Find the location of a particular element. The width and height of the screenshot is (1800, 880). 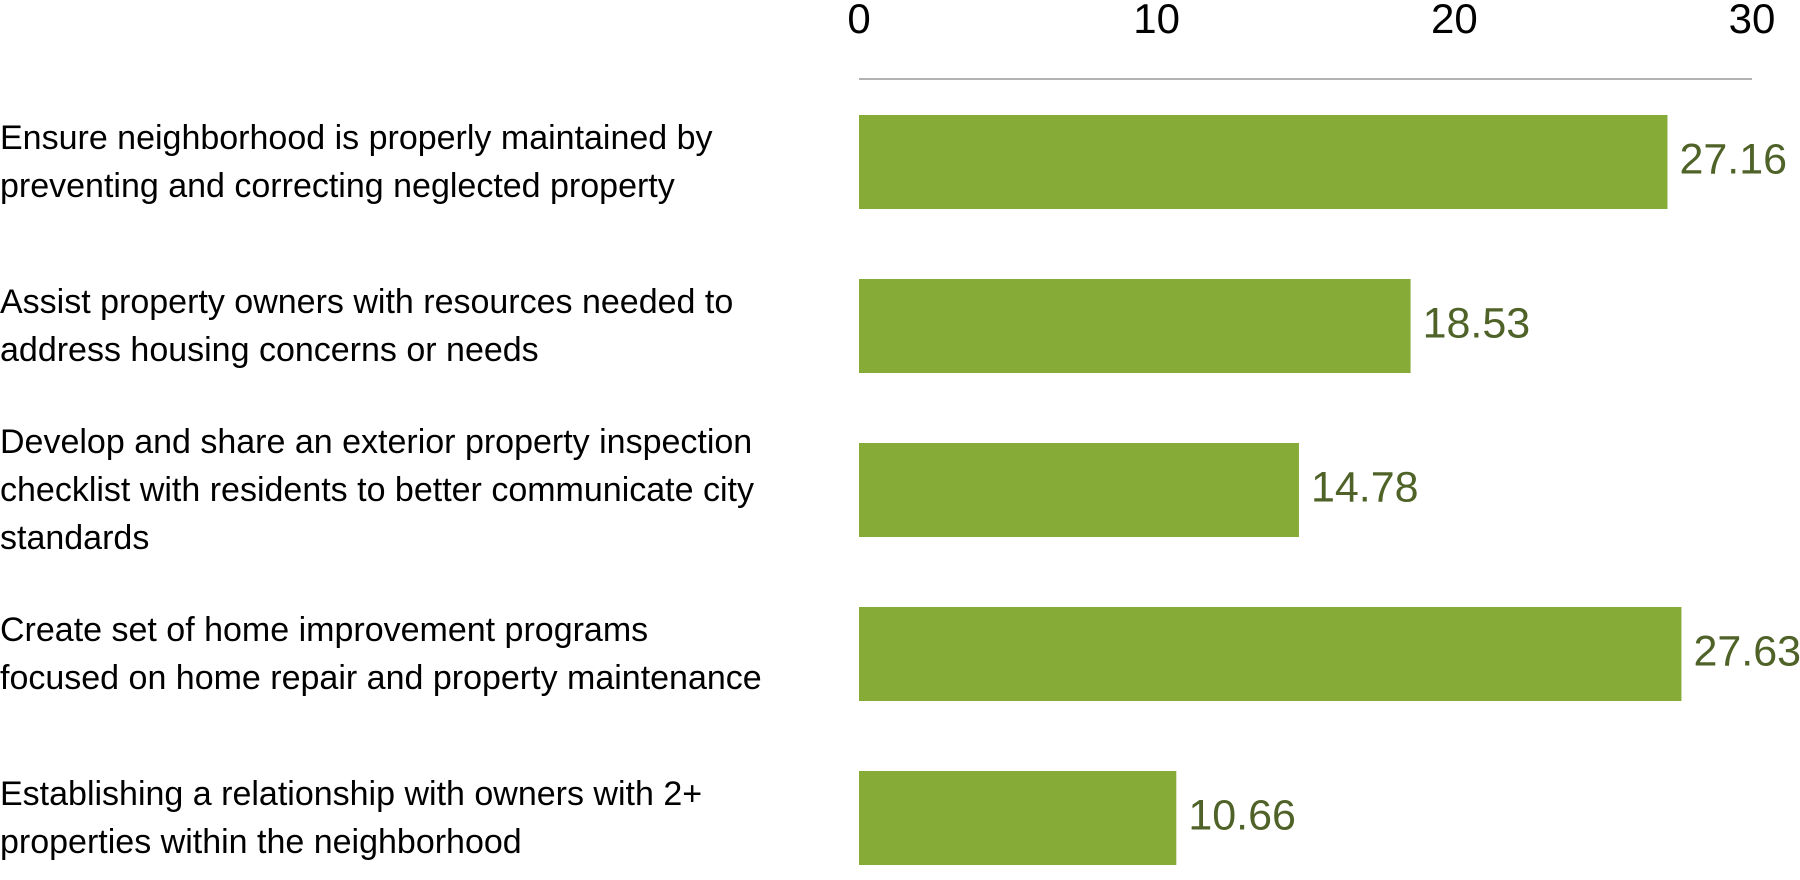

x-tick-label: 20 is located at coordinates (1454, 21).